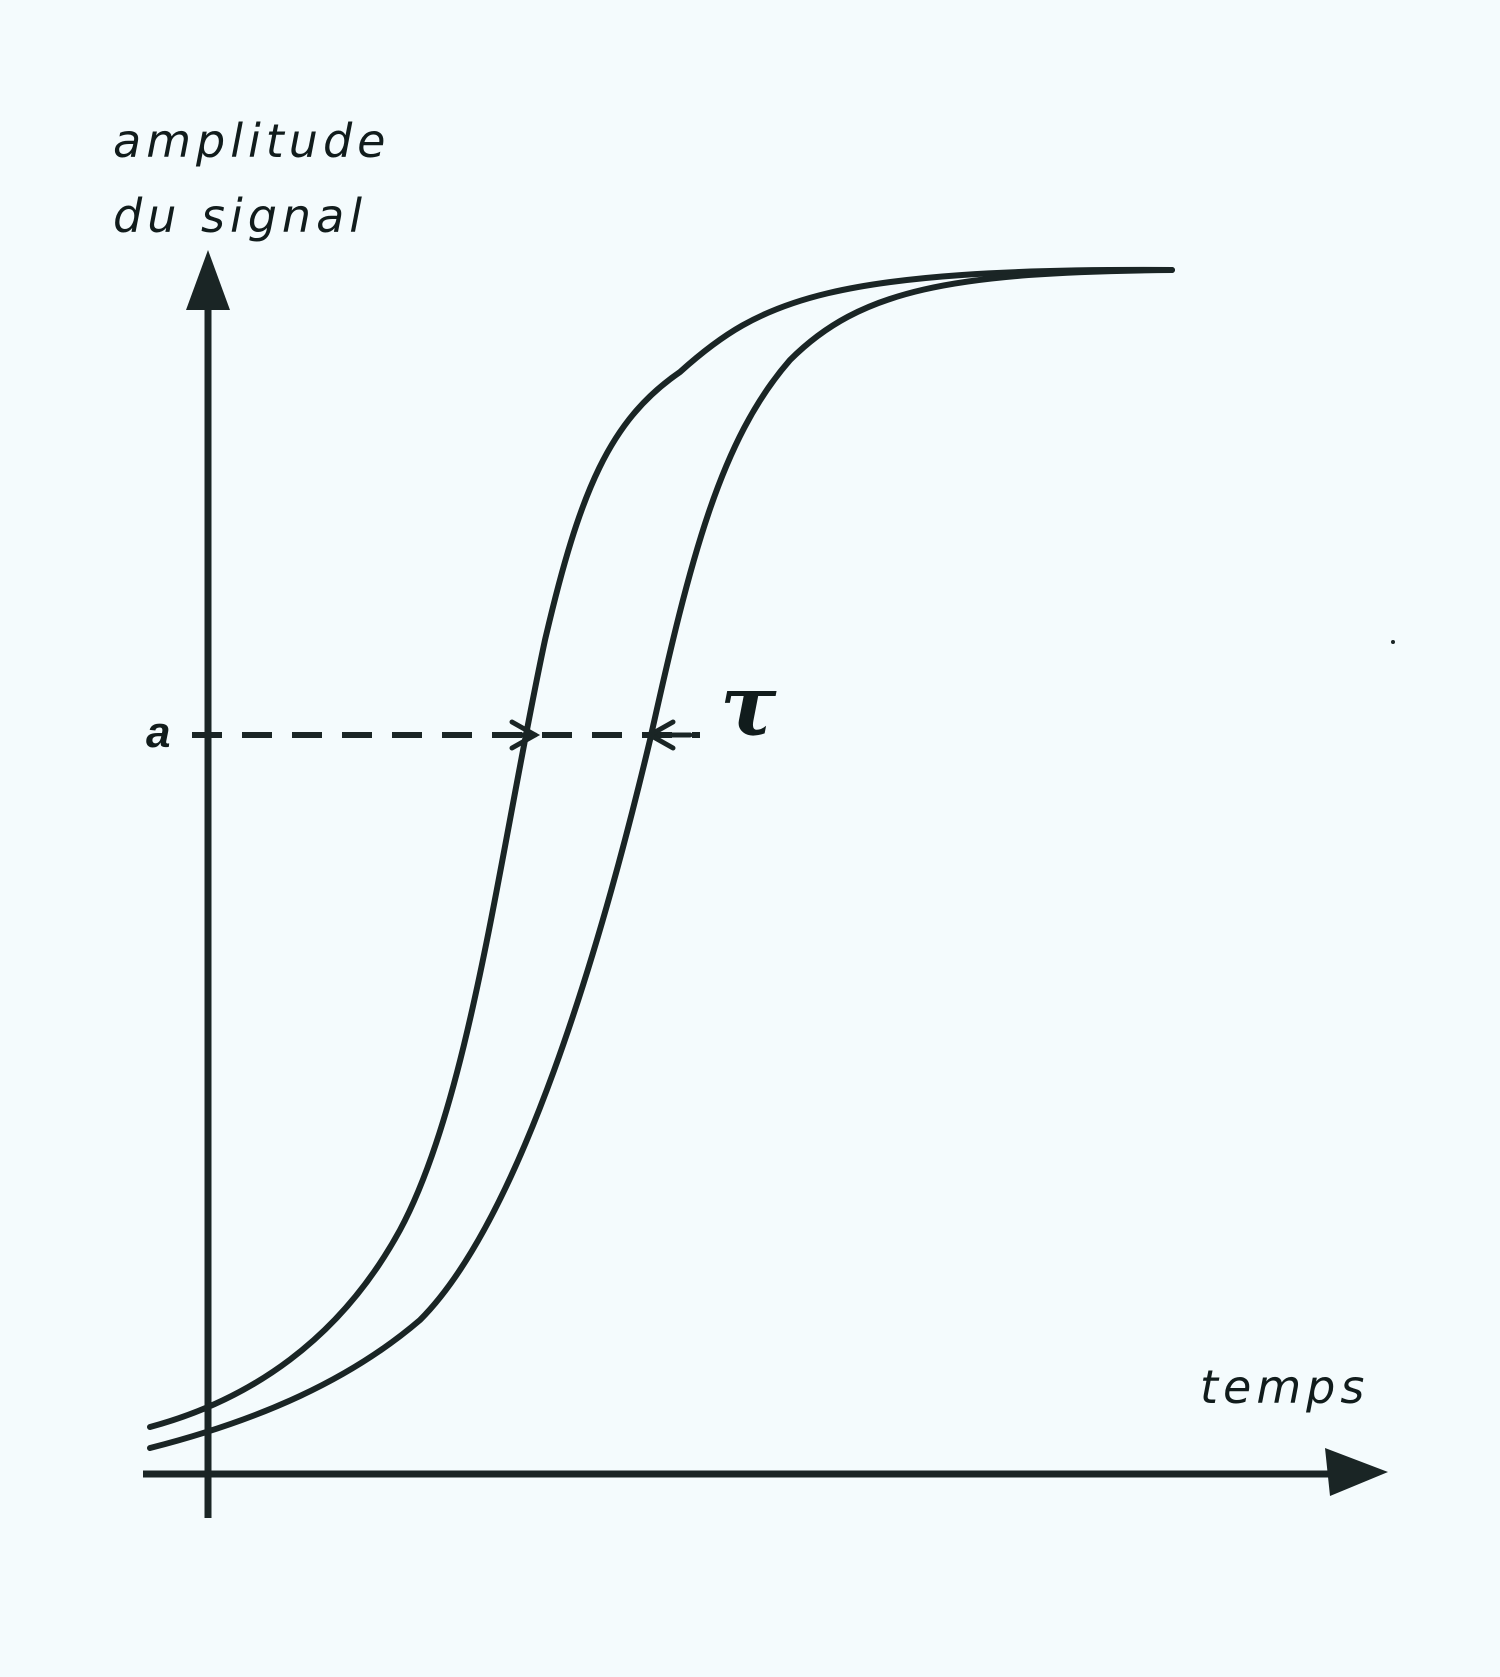  Describe the element at coordinates (1284, 1387) in the screenshot. I see `x-axis-label: temps` at that location.